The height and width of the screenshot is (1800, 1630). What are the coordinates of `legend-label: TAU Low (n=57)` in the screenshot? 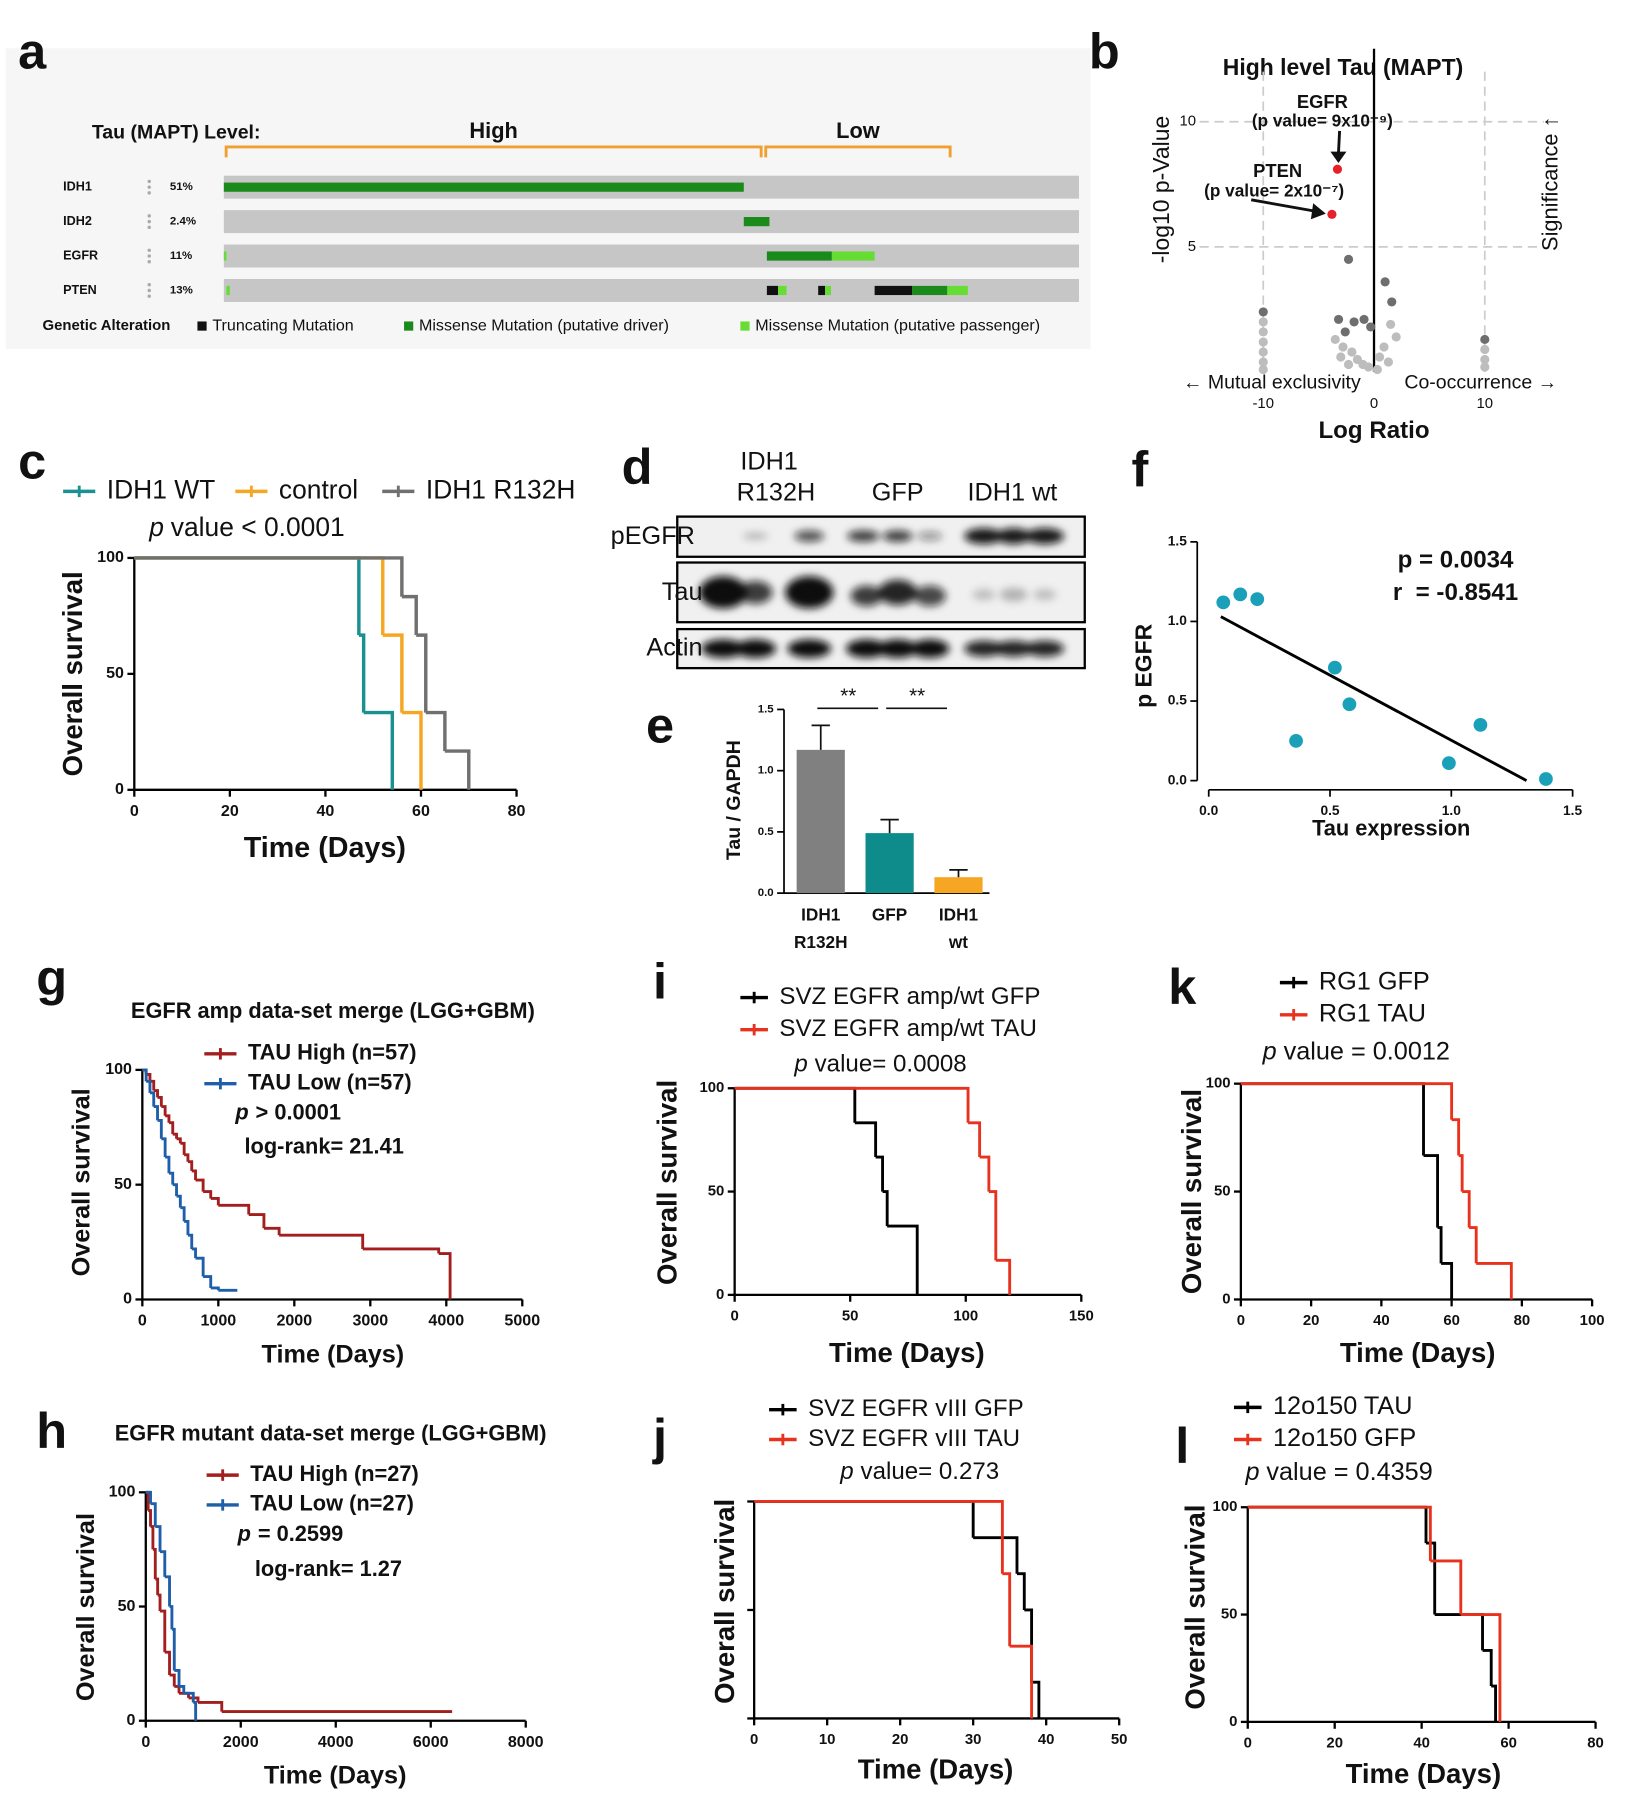 It's located at (330, 1081).